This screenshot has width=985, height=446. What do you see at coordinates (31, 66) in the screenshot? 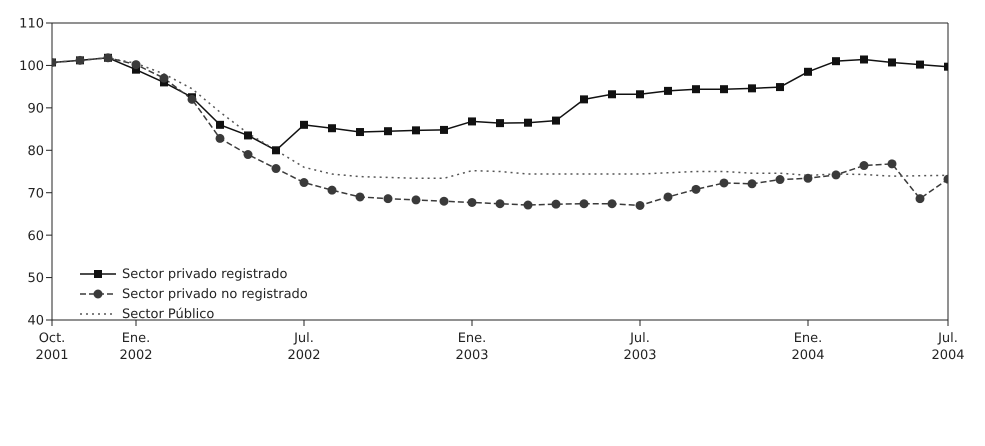
I see `y-tick-label: 100` at bounding box center [31, 66].